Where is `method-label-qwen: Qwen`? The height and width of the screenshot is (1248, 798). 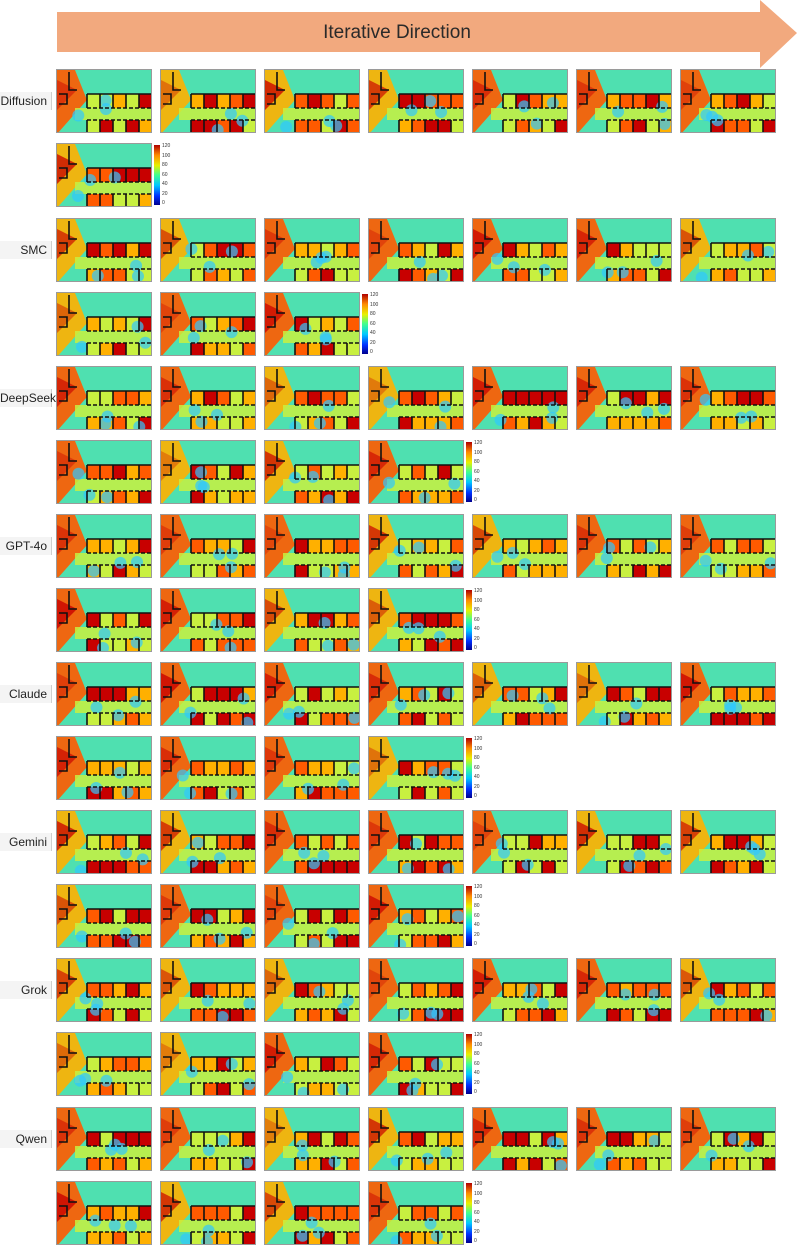 method-label-qwen: Qwen is located at coordinates (26, 1139).